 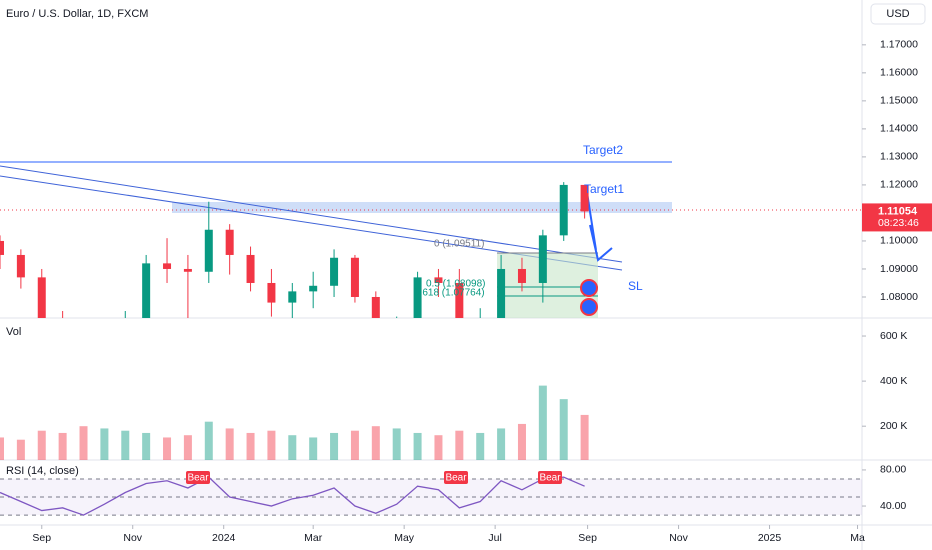 What do you see at coordinates (857, 538) in the screenshot?
I see `x-tick-label: Ma` at bounding box center [857, 538].